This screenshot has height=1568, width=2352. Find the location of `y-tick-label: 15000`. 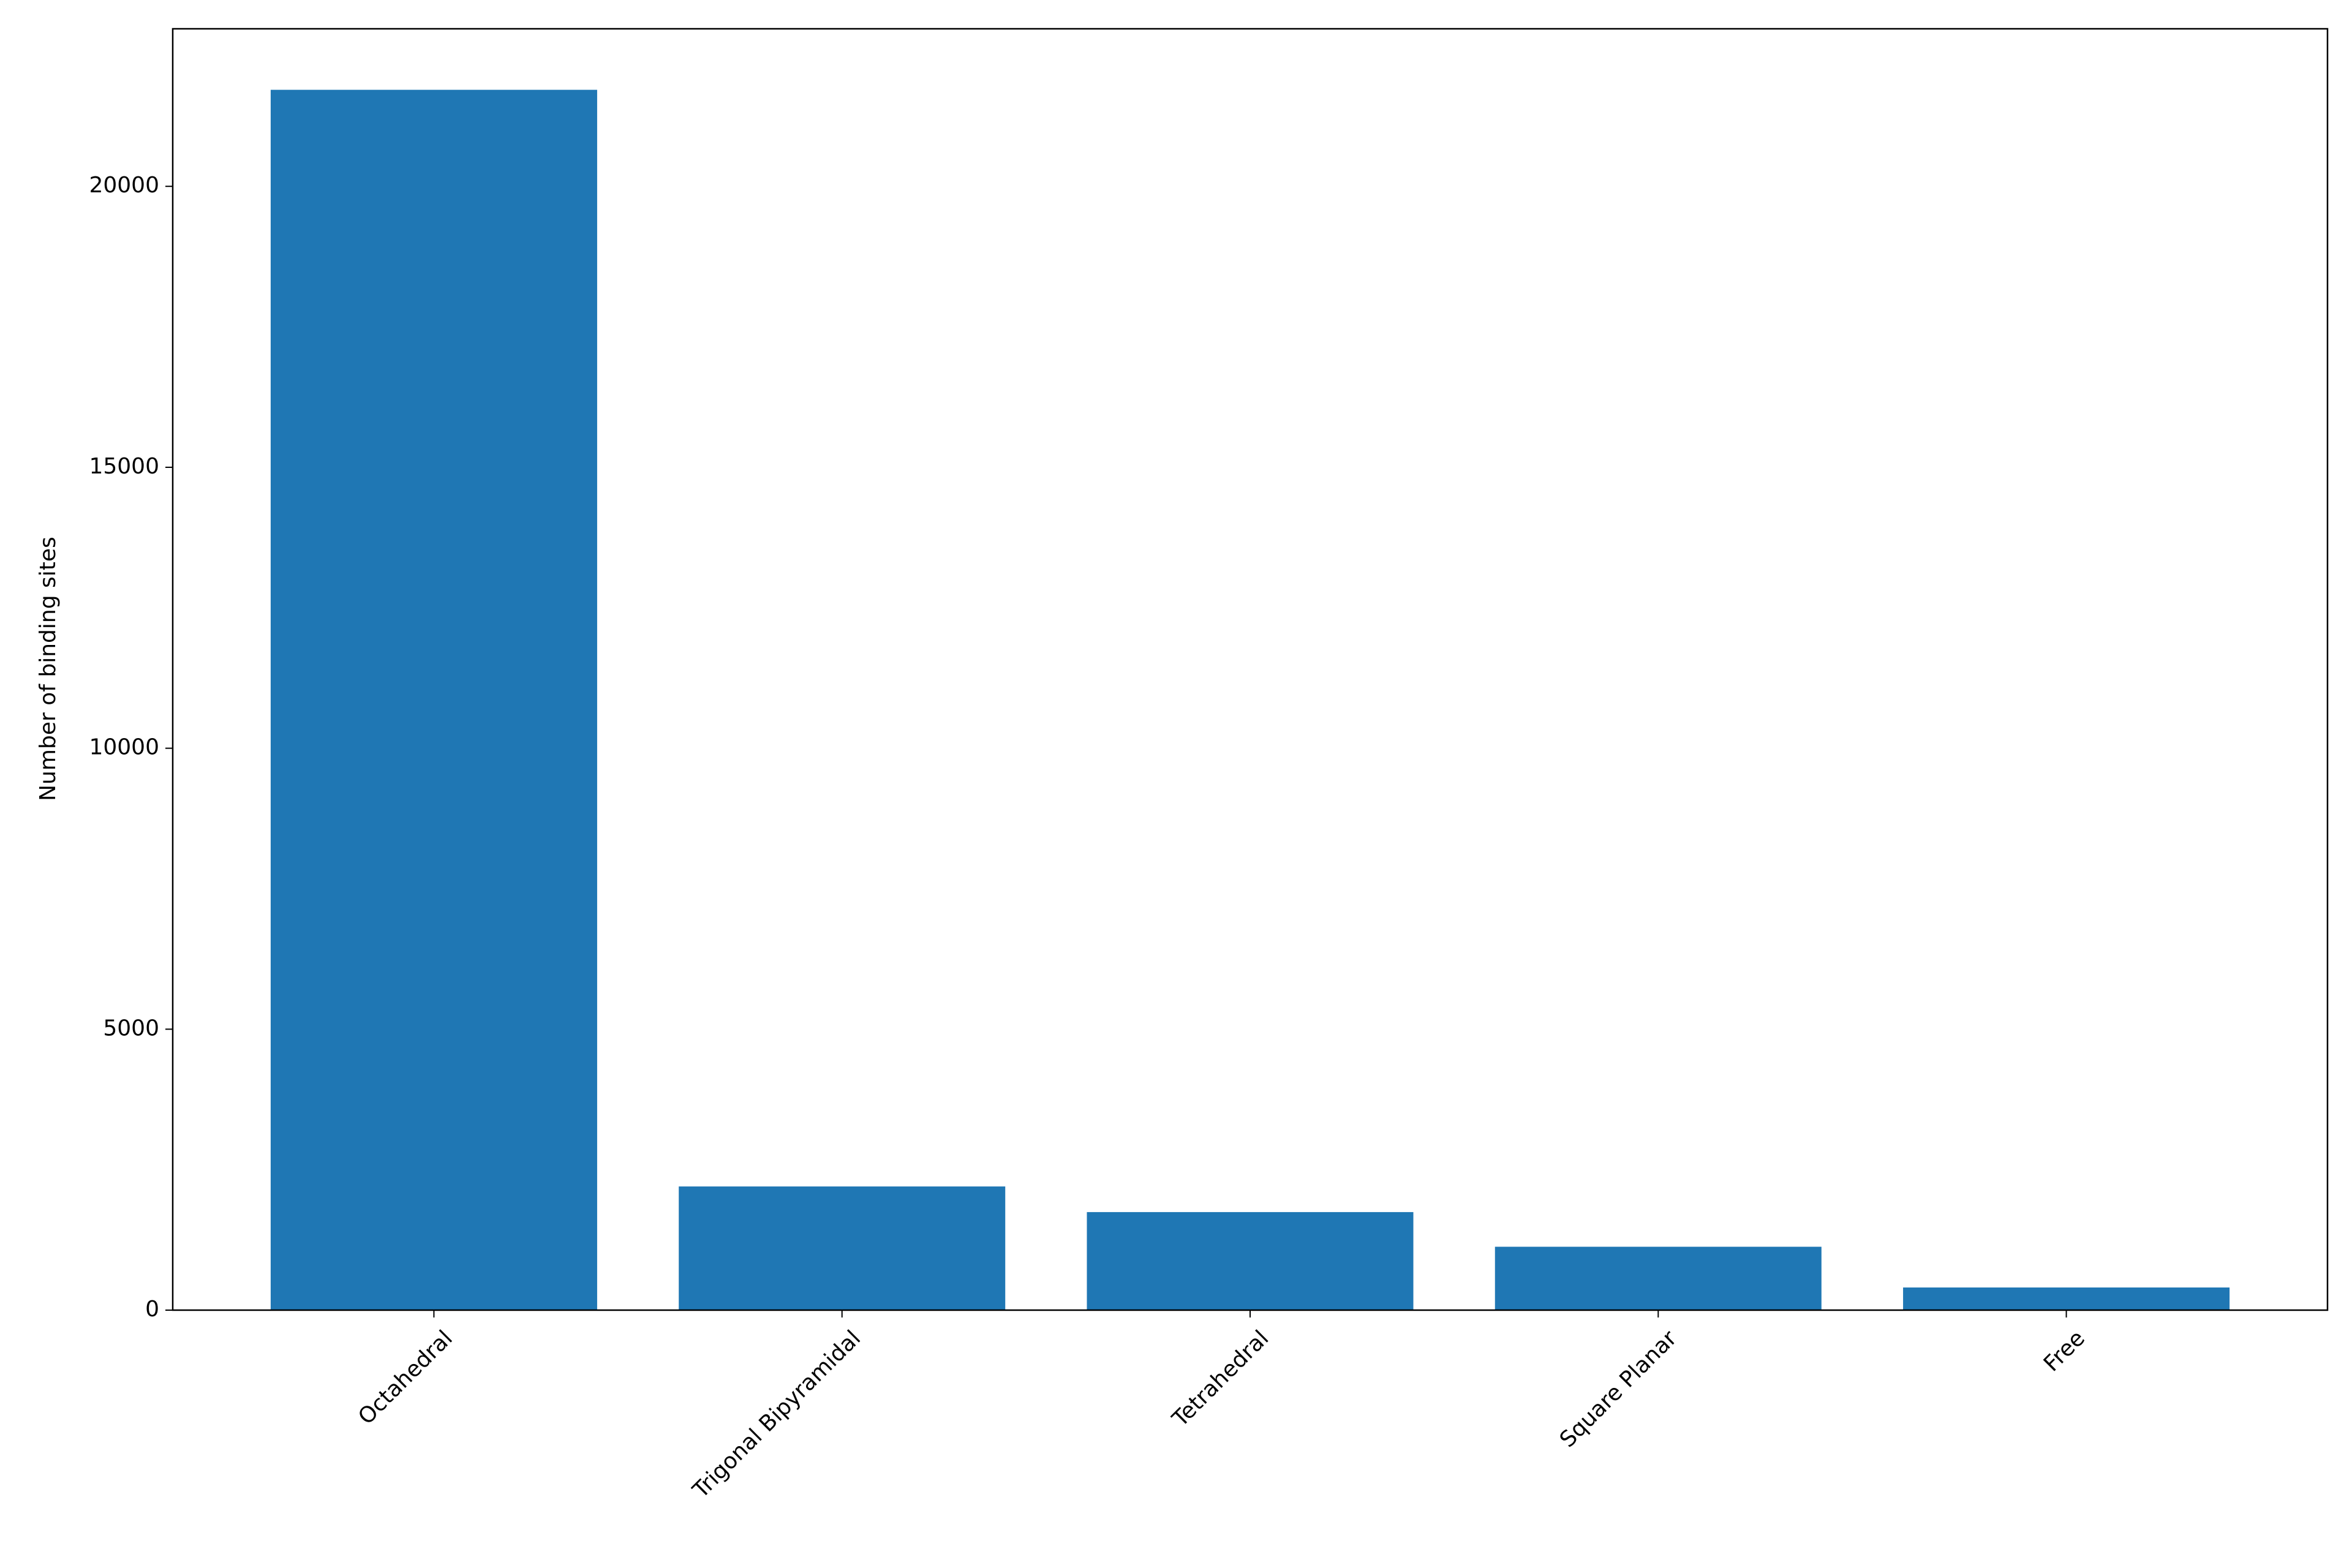

y-tick-label: 15000 is located at coordinates (124, 466).